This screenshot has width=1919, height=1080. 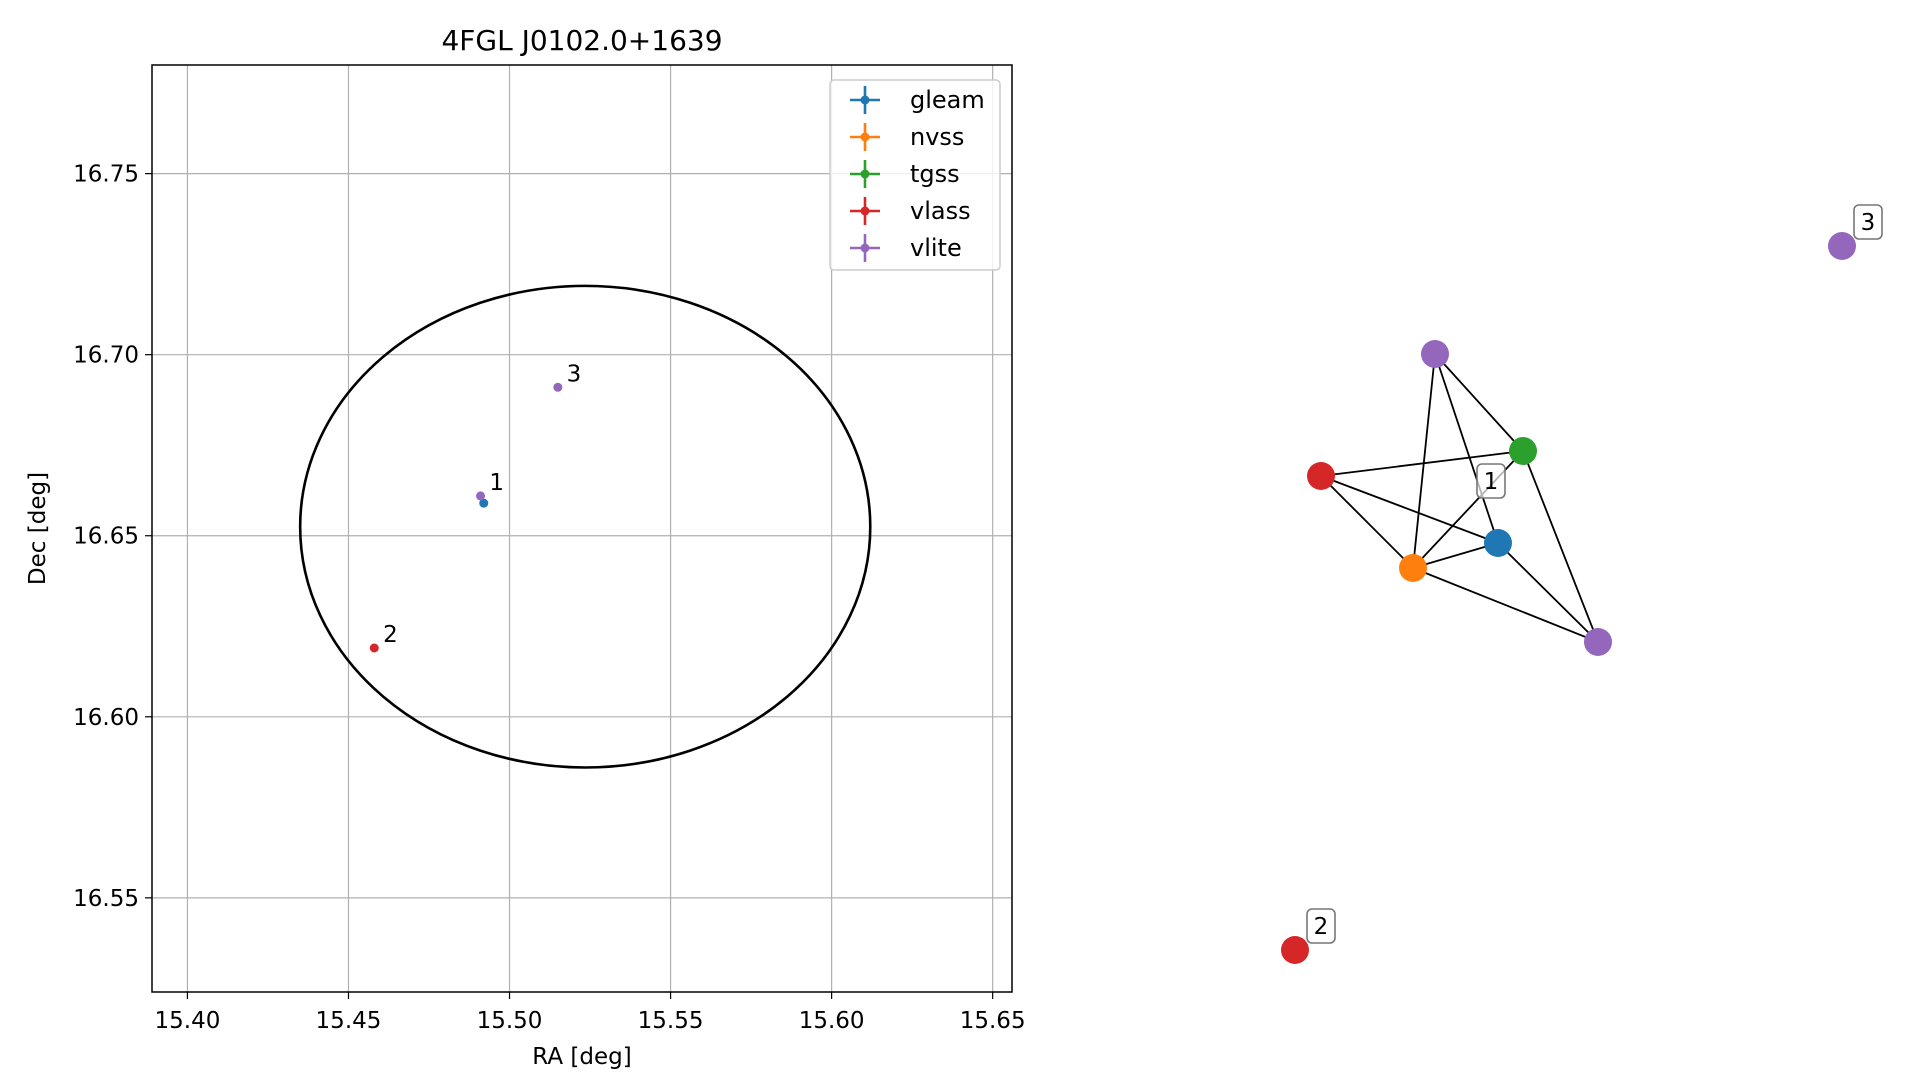 I want to click on legend-item-vlite: vlite, so click(x=906, y=248).